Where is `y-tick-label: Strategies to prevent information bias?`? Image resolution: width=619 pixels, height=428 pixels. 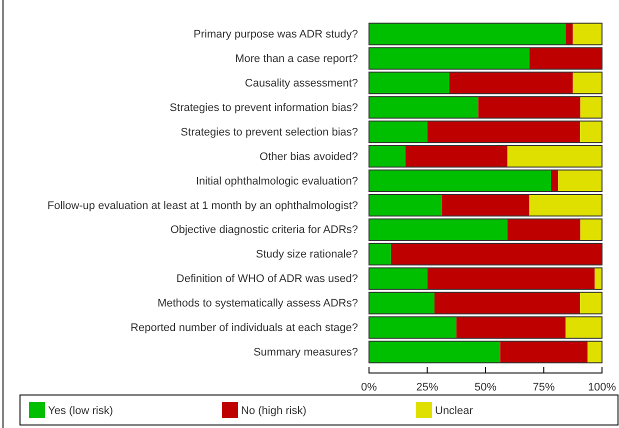 y-tick-label: Strategies to prevent information bias? is located at coordinates (264, 108).